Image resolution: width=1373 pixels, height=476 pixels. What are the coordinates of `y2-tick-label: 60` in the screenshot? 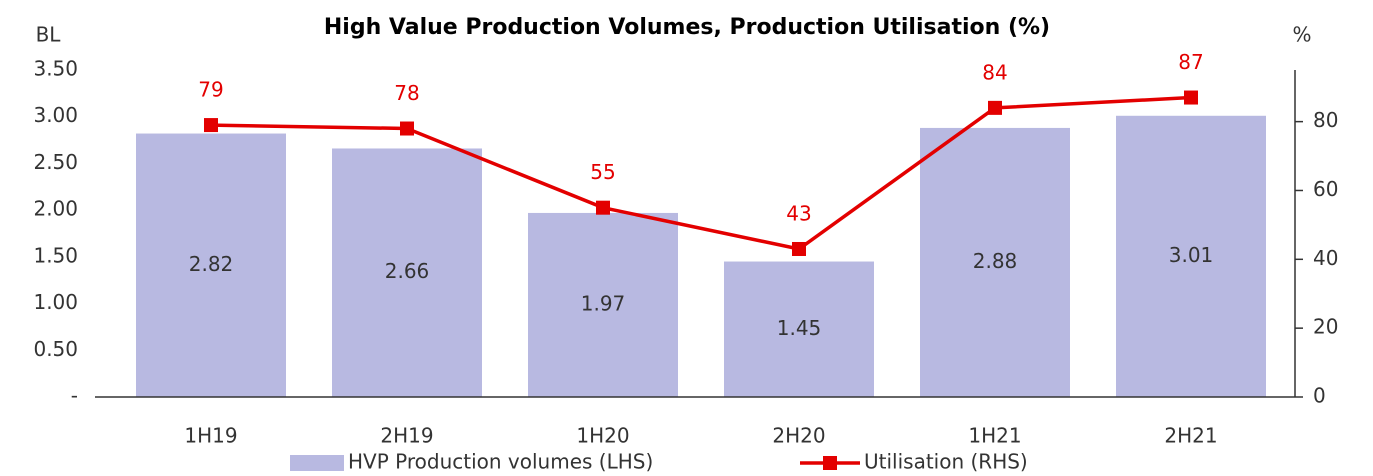 It's located at (1325, 189).